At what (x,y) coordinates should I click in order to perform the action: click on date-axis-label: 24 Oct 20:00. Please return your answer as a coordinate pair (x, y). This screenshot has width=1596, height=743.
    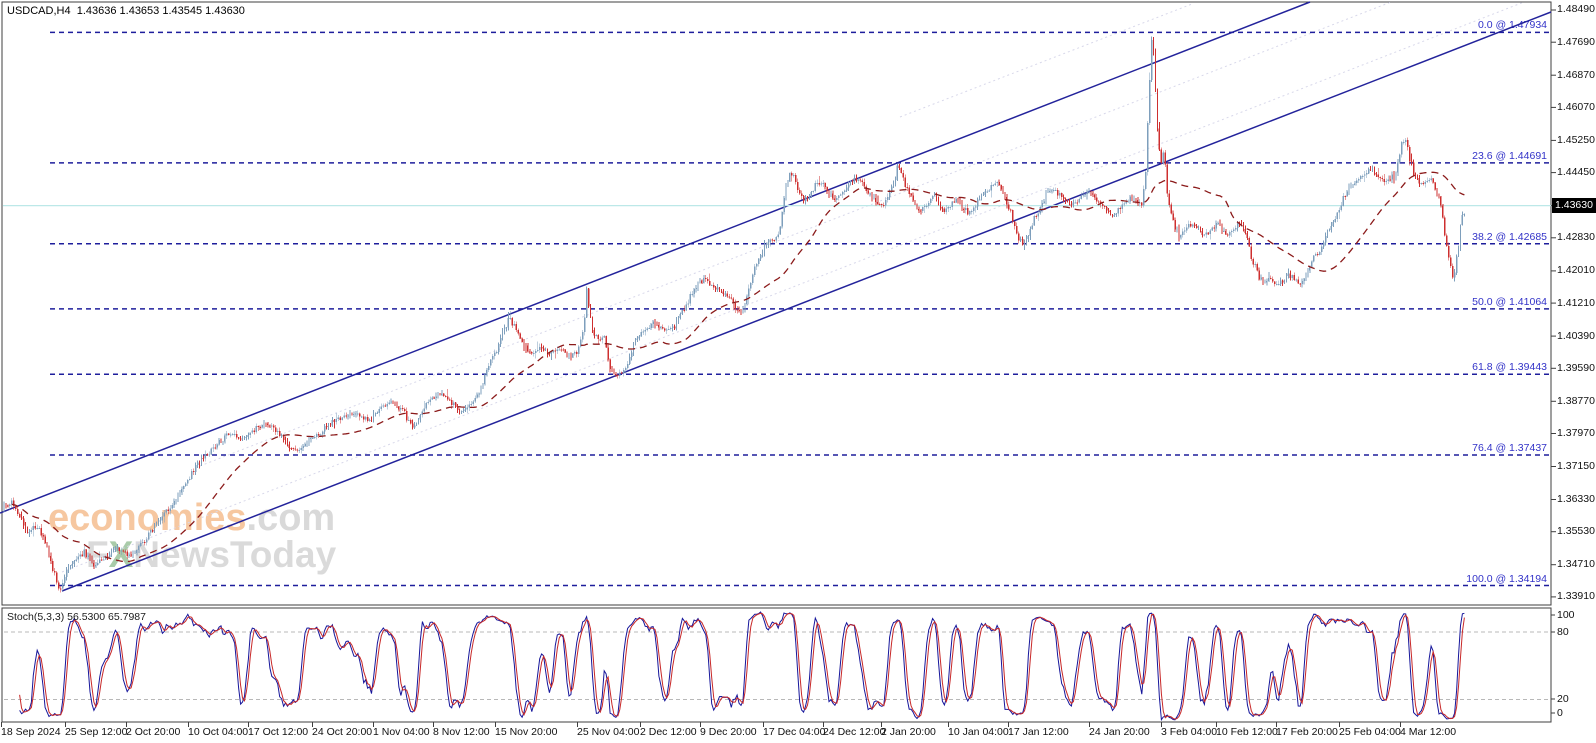
    Looking at the image, I should click on (342, 732).